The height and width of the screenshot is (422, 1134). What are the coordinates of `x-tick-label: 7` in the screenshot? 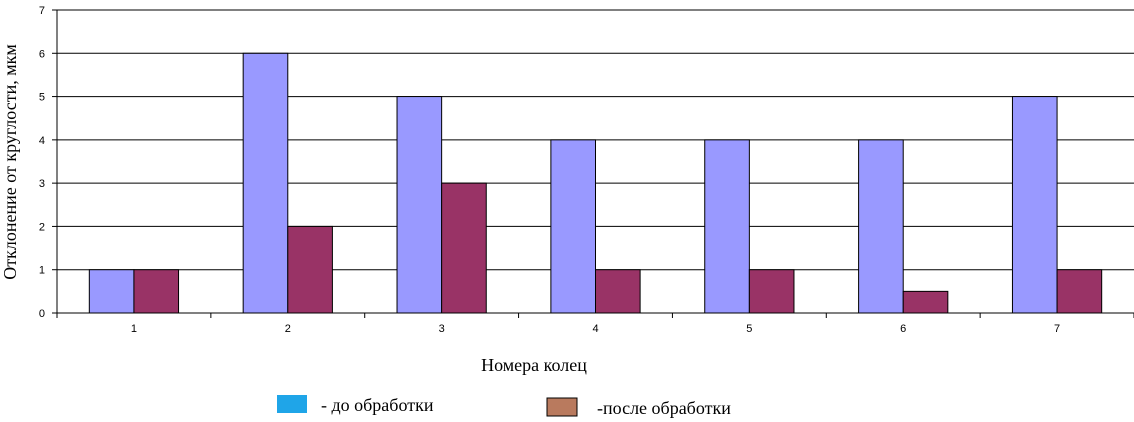 It's located at (1057, 329).